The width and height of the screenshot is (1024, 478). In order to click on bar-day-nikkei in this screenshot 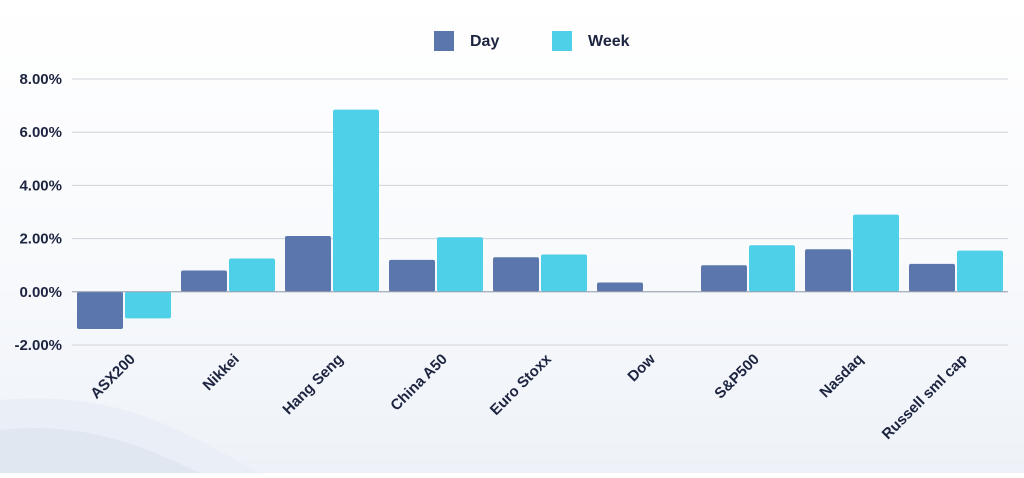, I will do `click(204, 281)`.